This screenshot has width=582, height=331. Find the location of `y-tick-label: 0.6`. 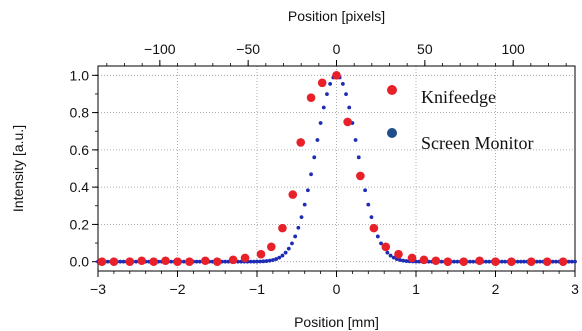

y-tick-label: 0.6 is located at coordinates (80, 150).